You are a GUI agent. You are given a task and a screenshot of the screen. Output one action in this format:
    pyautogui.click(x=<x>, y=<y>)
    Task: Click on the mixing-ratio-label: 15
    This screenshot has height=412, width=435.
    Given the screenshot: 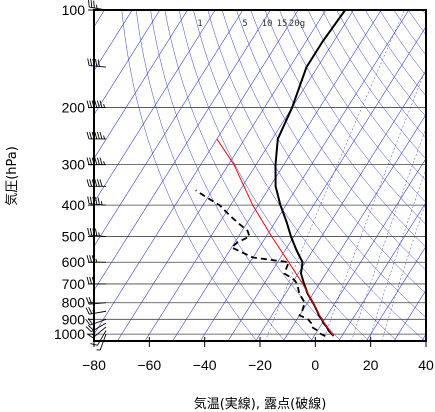 What is the action you would take?
    pyautogui.click(x=282, y=24)
    